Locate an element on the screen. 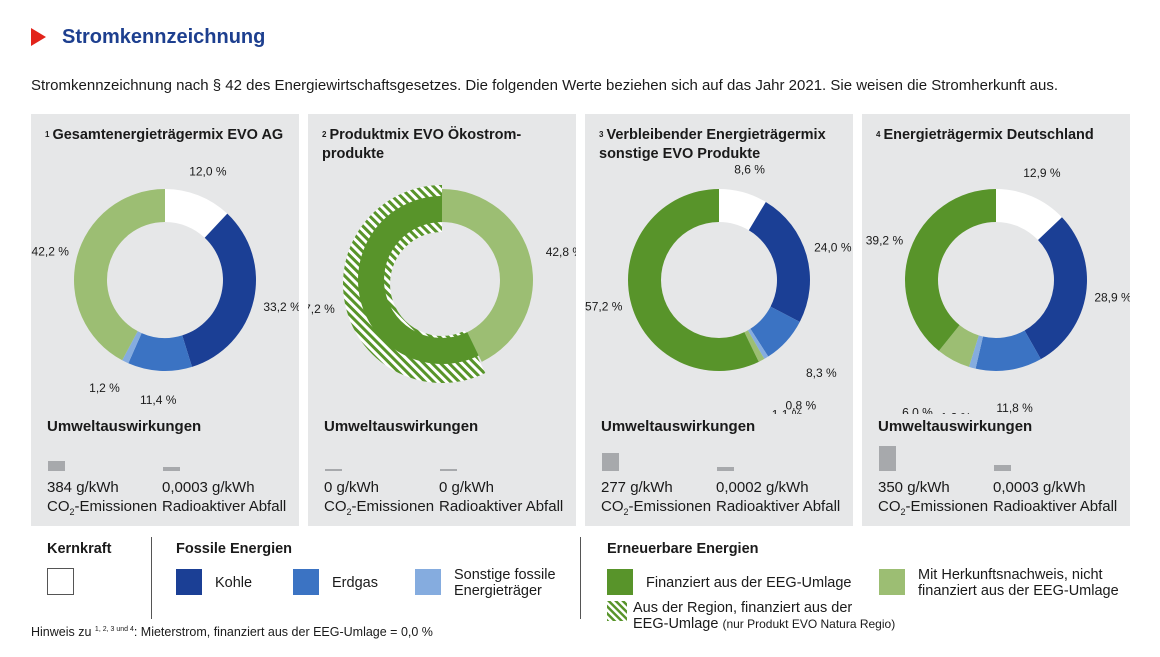 The height and width of the screenshot is (657, 1160). donut-chart-gesamtmix: 12,0 % 33,2 % 11,4 % 1,2 % 42,2 % is located at coordinates (165, 286).